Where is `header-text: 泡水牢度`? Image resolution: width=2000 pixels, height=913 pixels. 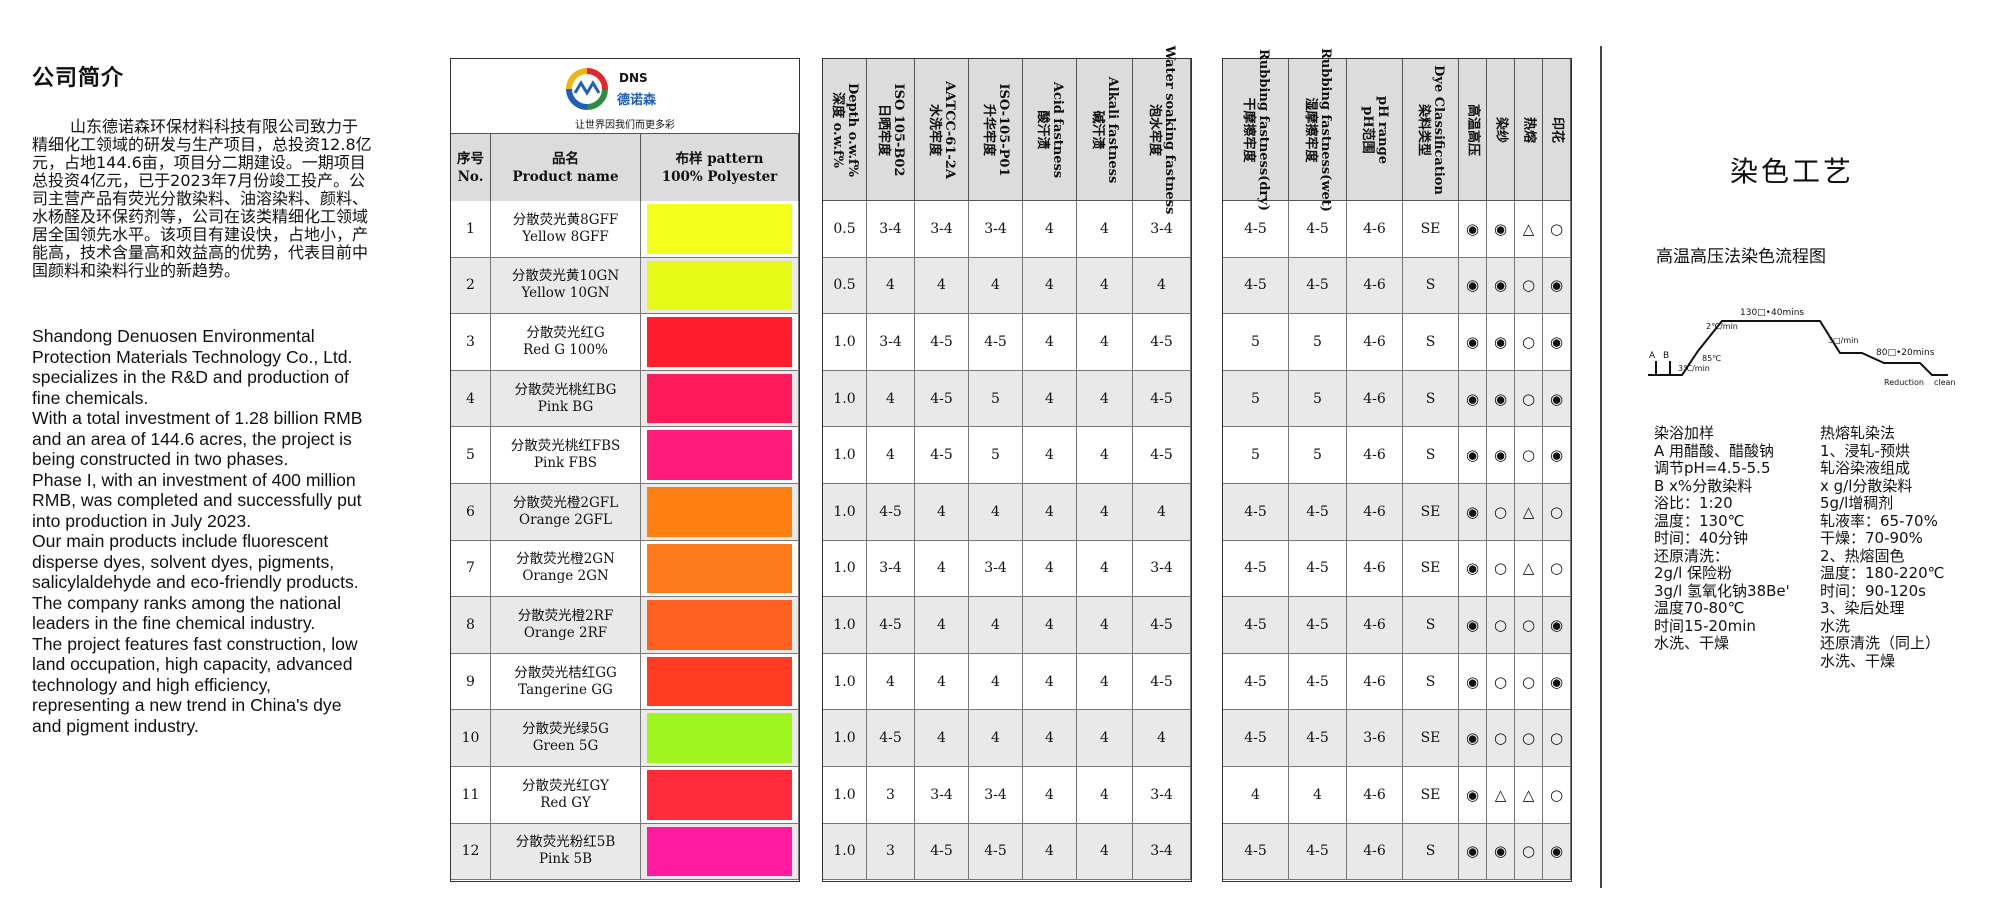
header-text: 泡水牢度 is located at coordinates (1154, 130).